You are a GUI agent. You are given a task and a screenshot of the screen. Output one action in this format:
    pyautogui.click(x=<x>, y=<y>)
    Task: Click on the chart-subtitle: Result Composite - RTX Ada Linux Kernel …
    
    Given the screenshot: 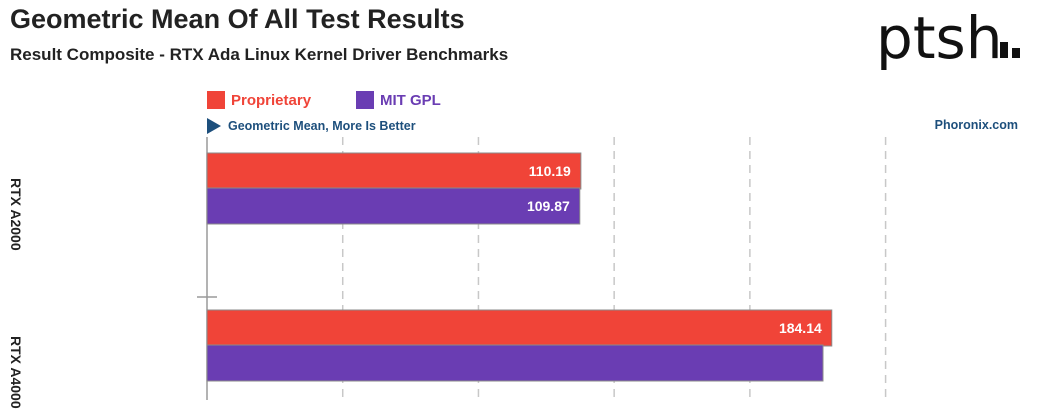 What is the action you would take?
    pyautogui.click(x=259, y=54)
    